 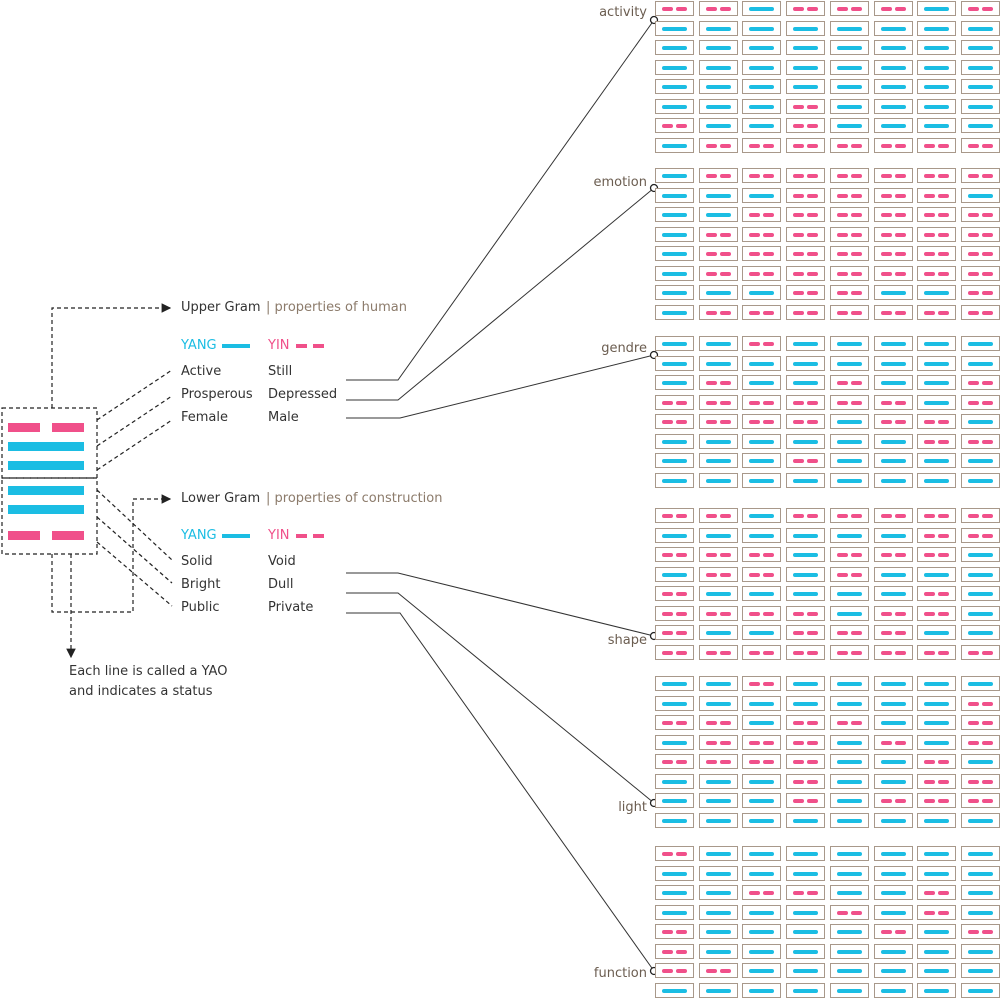 I want to click on pair-yang: Bright, so click(x=201, y=584).